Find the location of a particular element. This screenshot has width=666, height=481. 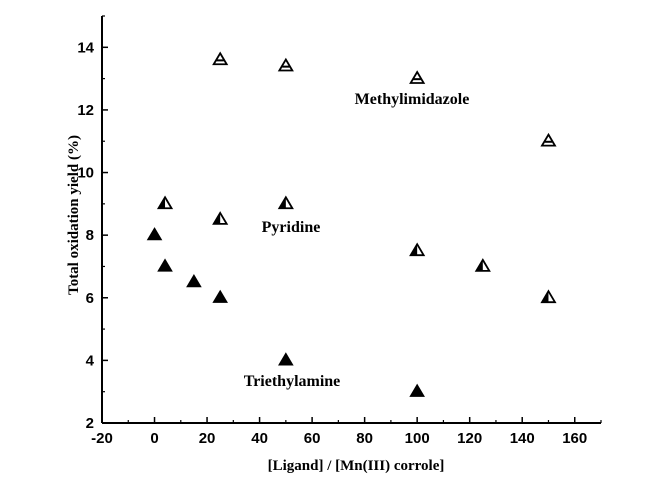

y-axis-ticks: 2 4 6 8 10 12 14 is located at coordinates (92, 223).